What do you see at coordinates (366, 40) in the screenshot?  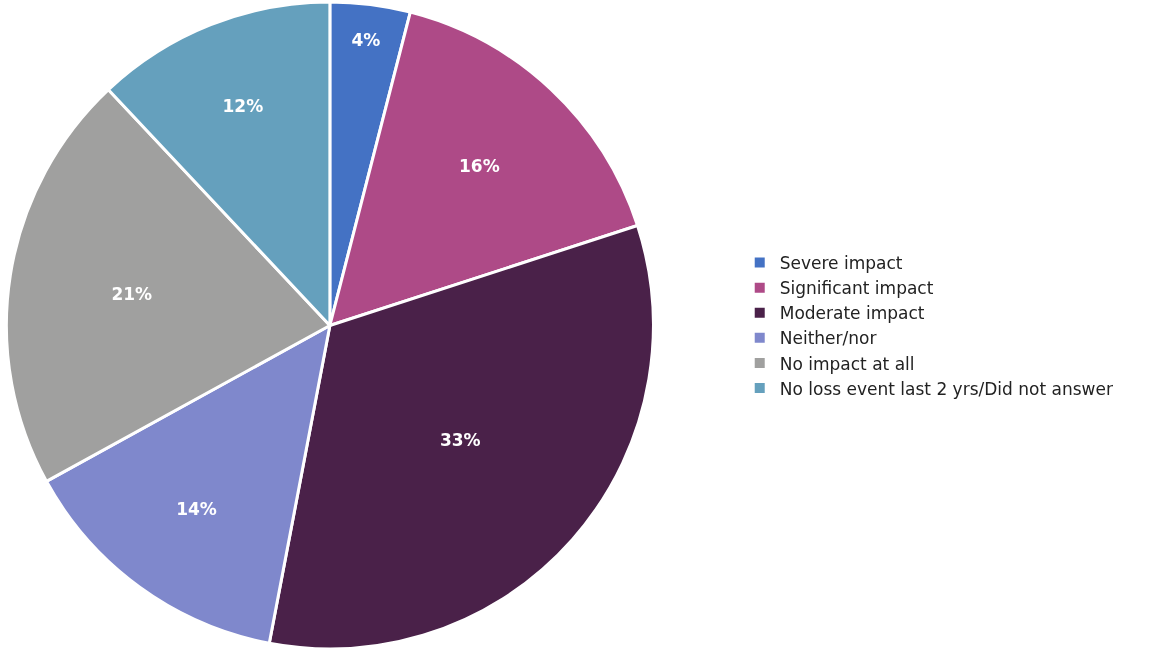 I see `data-label: 4%` at bounding box center [366, 40].